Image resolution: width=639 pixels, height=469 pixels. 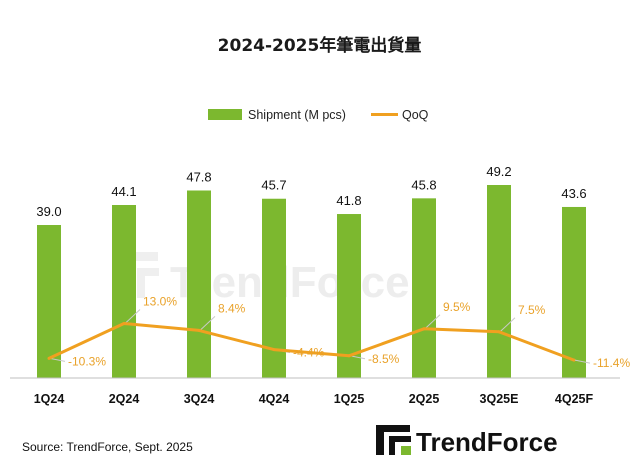 I want to click on bar-1q25, so click(x=349, y=296).